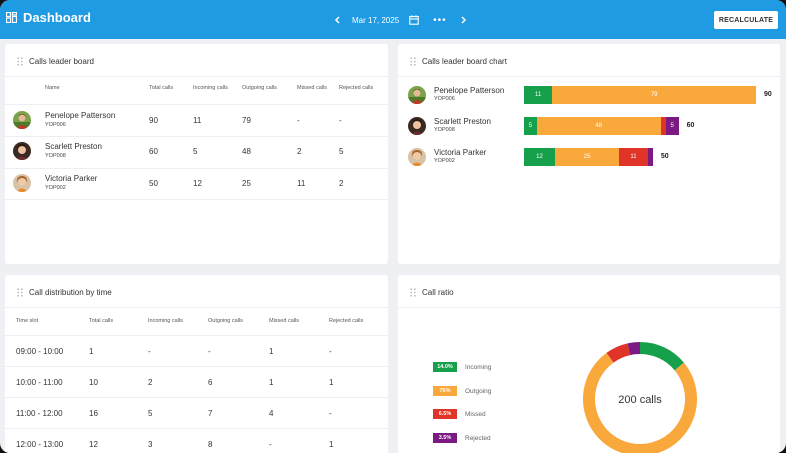  I want to click on rejected-calls: 5, so click(341, 151).